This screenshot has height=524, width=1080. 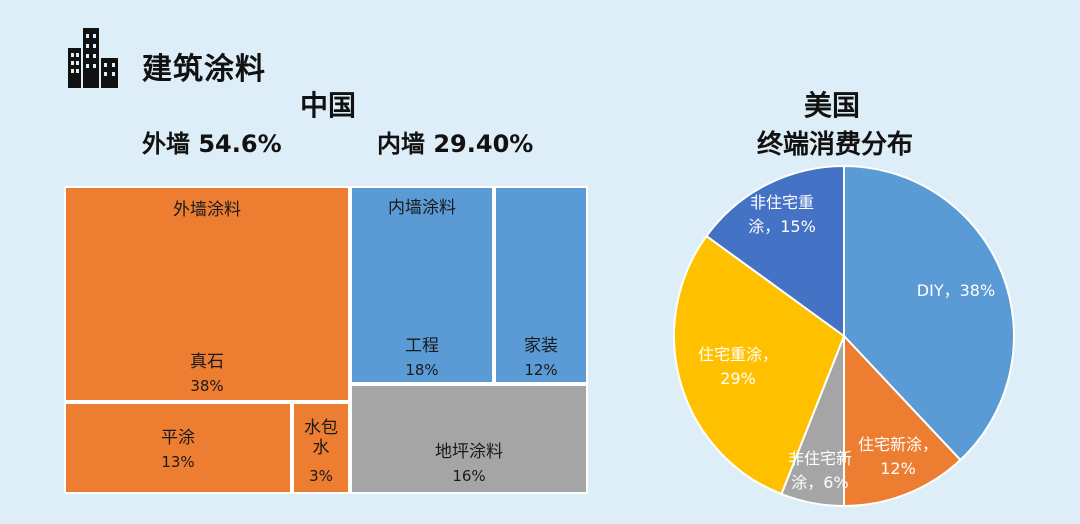 I want to click on pie-label-line2-2: 涂，6%, so click(x=819, y=482).